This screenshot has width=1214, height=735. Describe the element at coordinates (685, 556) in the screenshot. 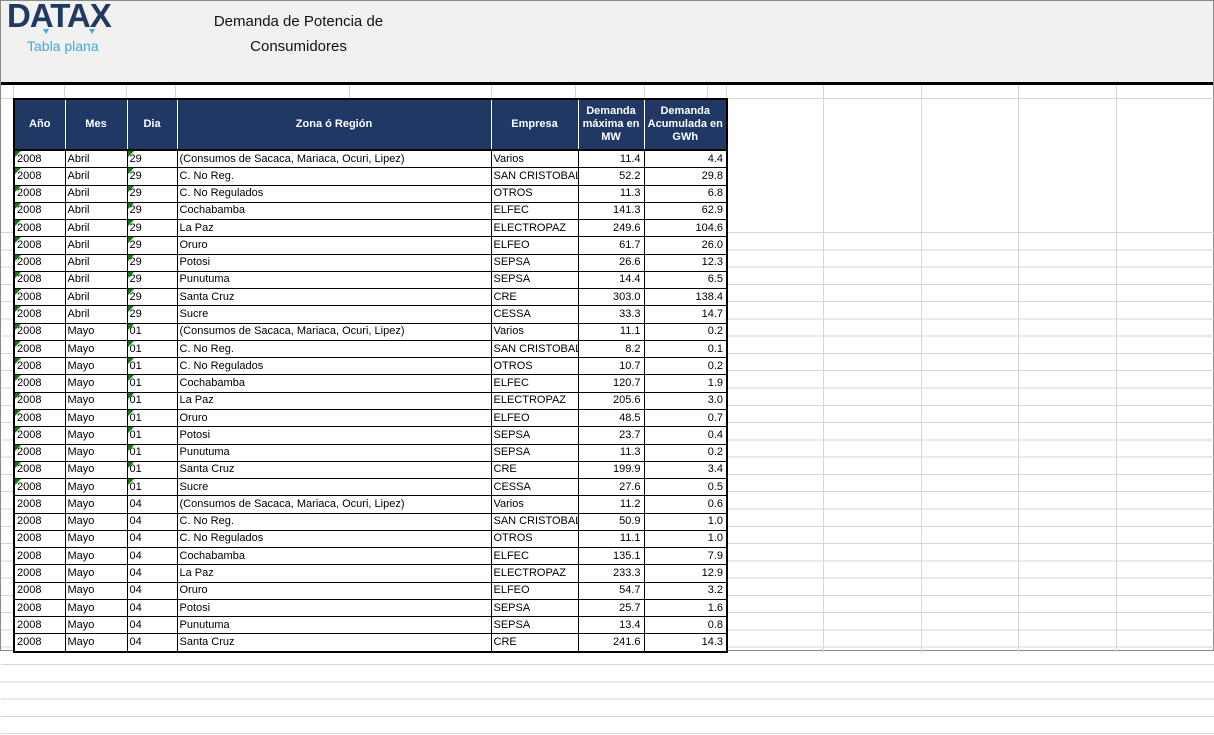

I see `cell-demanda-acumulada: 7.9` at that location.